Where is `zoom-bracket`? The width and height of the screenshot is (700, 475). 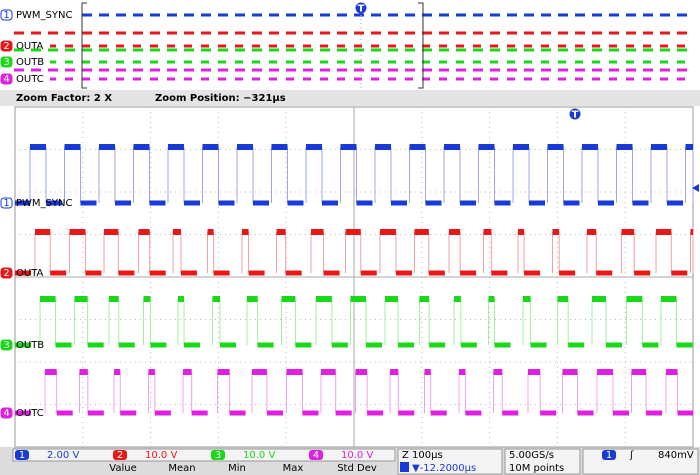
zoom-bracket is located at coordinates (252, 45).